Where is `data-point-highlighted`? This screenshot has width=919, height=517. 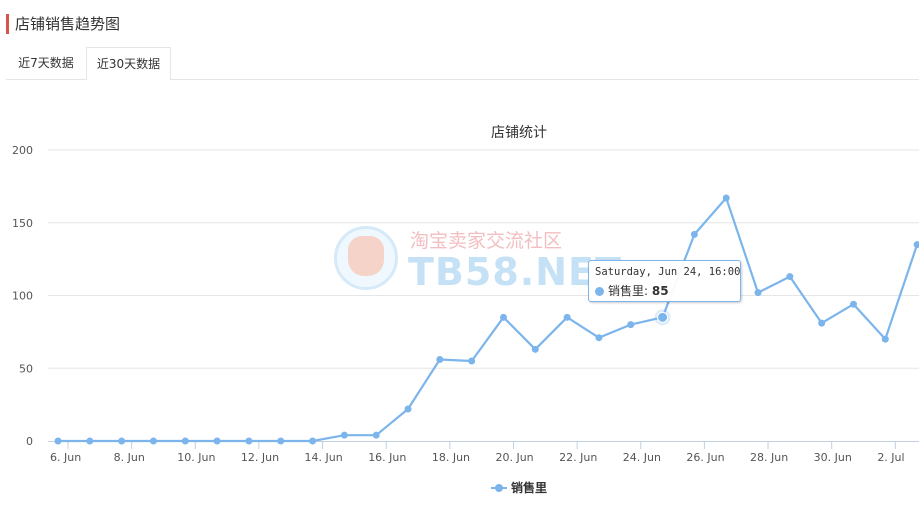
data-point-highlighted is located at coordinates (663, 317).